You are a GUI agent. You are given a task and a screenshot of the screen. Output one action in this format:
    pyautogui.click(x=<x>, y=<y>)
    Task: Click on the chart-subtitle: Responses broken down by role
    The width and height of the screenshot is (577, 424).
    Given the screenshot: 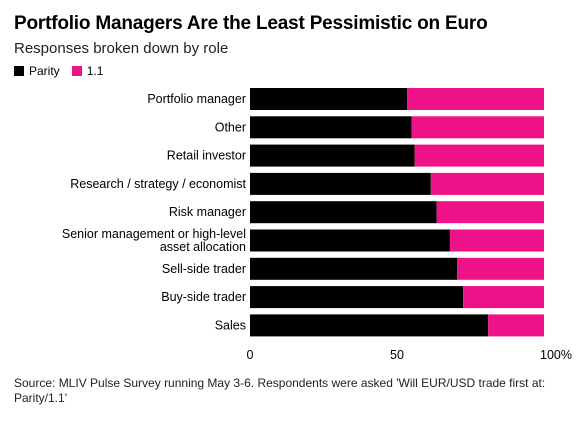 What is the action you would take?
    pyautogui.click(x=121, y=48)
    